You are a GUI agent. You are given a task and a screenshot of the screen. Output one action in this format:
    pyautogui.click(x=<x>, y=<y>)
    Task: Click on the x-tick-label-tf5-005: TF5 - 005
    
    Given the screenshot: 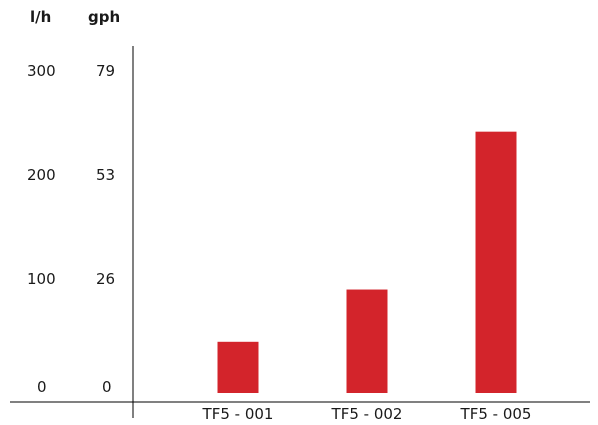 What is the action you would take?
    pyautogui.click(x=496, y=414)
    